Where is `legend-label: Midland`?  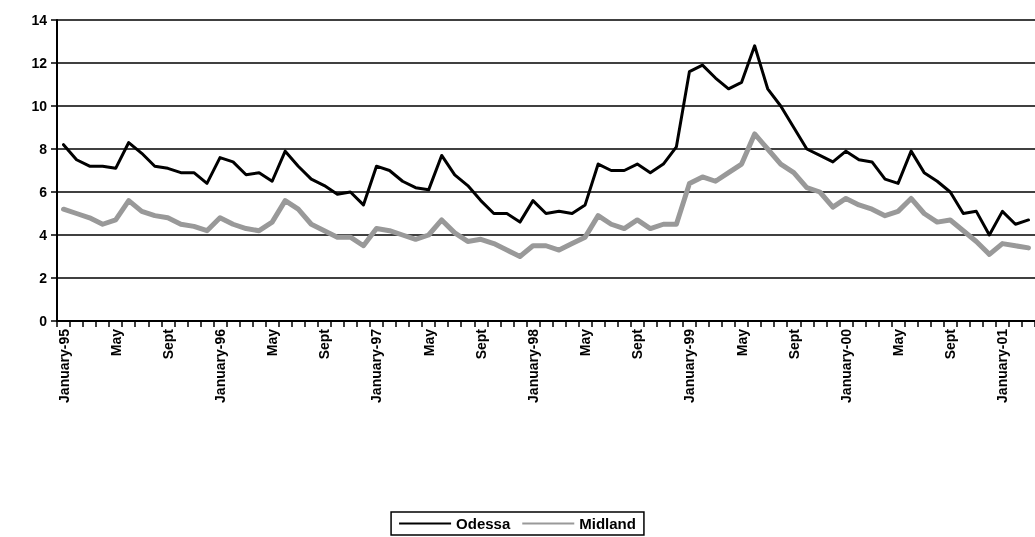
legend-label: Midland is located at coordinates (607, 523).